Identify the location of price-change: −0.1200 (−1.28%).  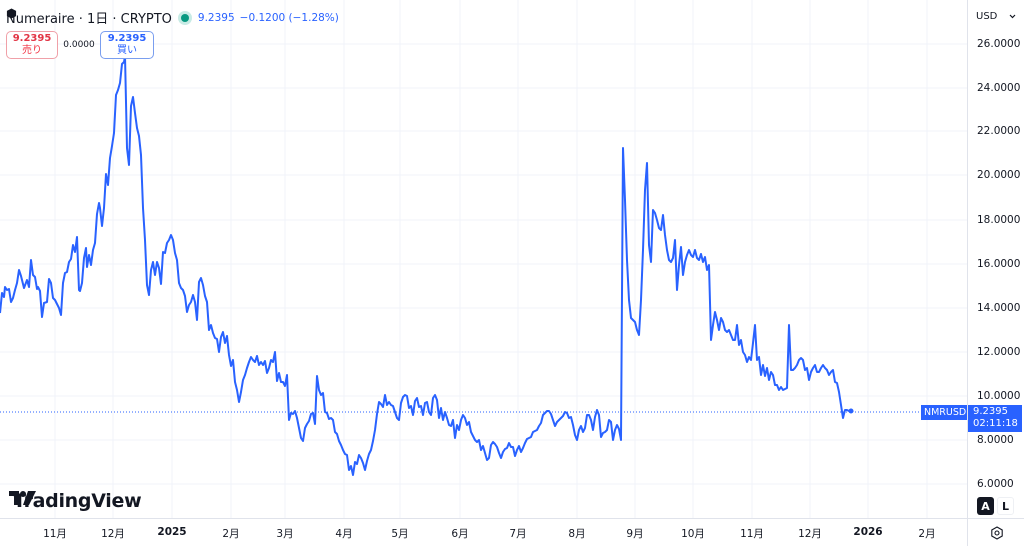
(289, 17).